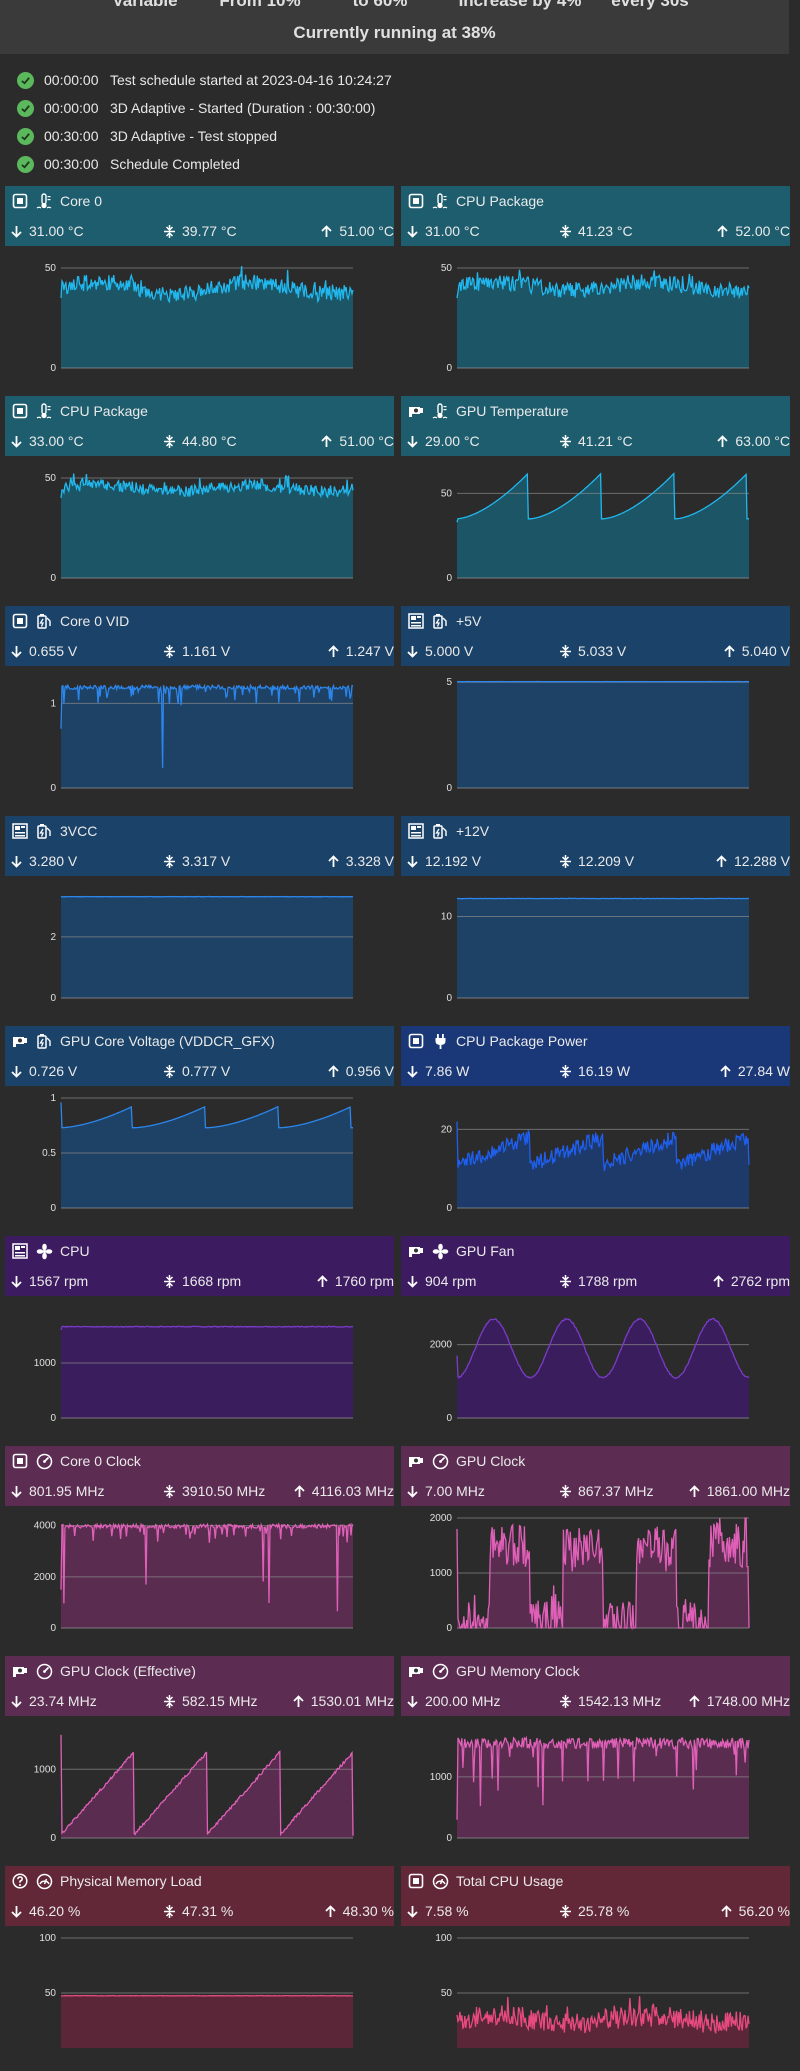 This screenshot has width=800, height=2071. I want to click on sensor-avg: 1668 rpm, so click(202, 1281).